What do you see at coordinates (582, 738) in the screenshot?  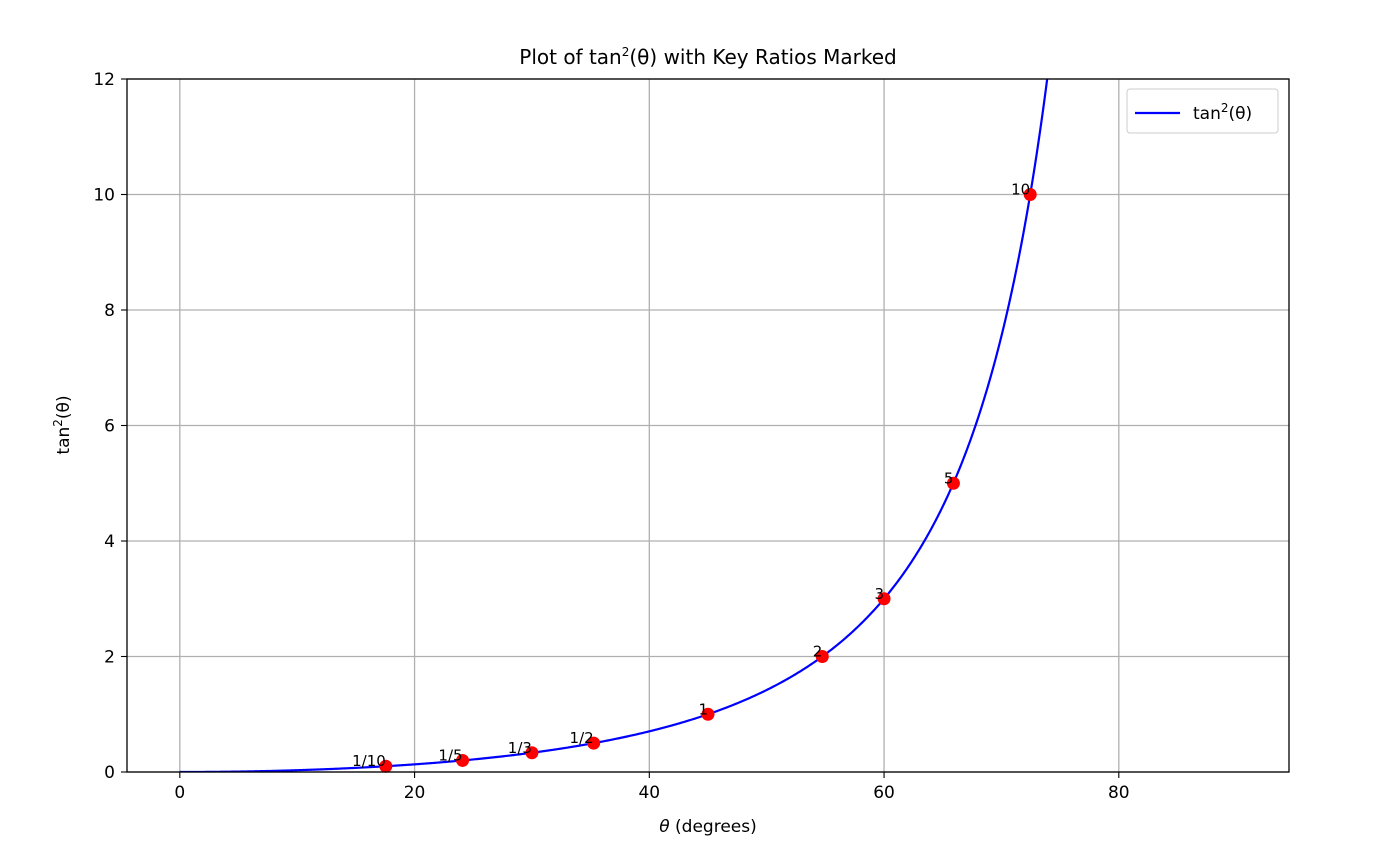 I see `point-label: 1/2` at bounding box center [582, 738].